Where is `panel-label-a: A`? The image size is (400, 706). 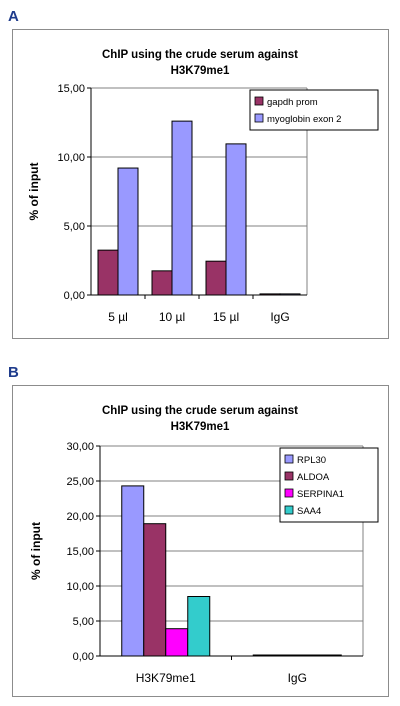
panel-label-a: A is located at coordinates (13, 16).